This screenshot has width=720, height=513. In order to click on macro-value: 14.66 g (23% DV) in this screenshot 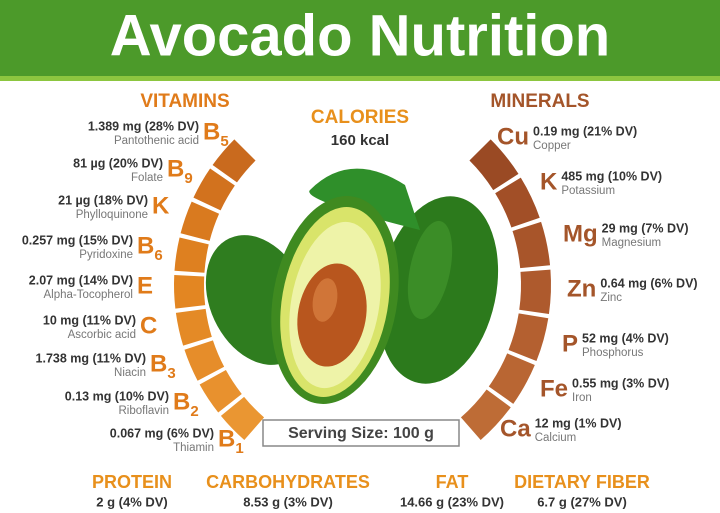, I will do `click(452, 501)`.